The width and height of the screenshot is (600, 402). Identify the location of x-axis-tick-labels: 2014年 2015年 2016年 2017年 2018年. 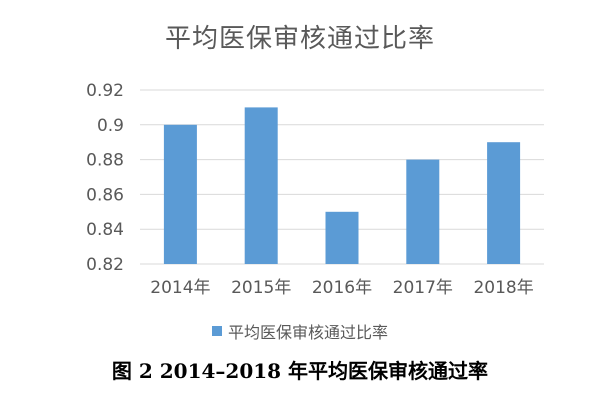
(341, 288).